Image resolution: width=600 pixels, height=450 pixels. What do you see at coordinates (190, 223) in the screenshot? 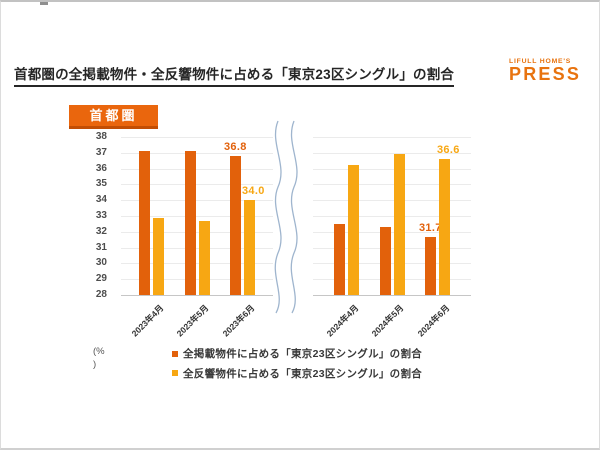
I see `bar-2023年5月-listed` at bounding box center [190, 223].